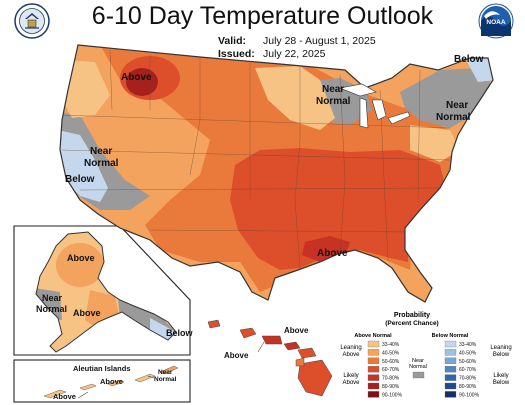  I want to click on legend-below-range-3: 60-70%, so click(468, 370).